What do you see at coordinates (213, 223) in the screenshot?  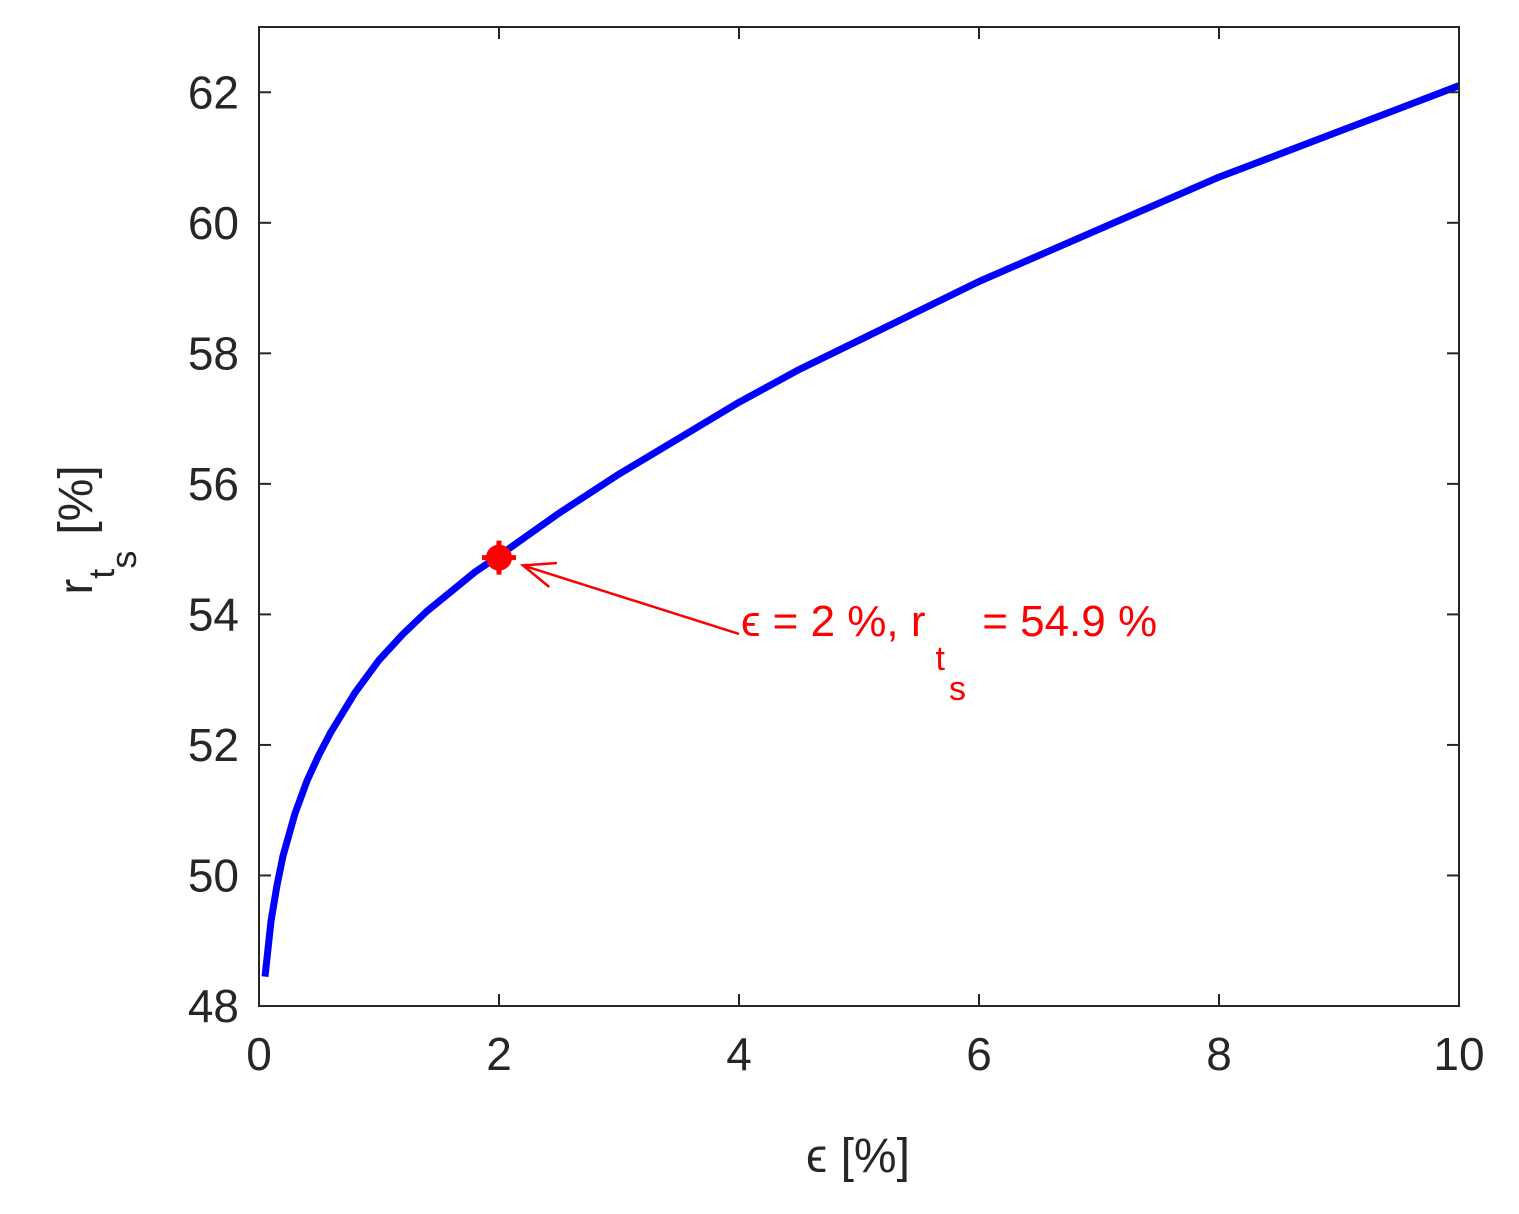 I see `y-tick-label: 60` at bounding box center [213, 223].